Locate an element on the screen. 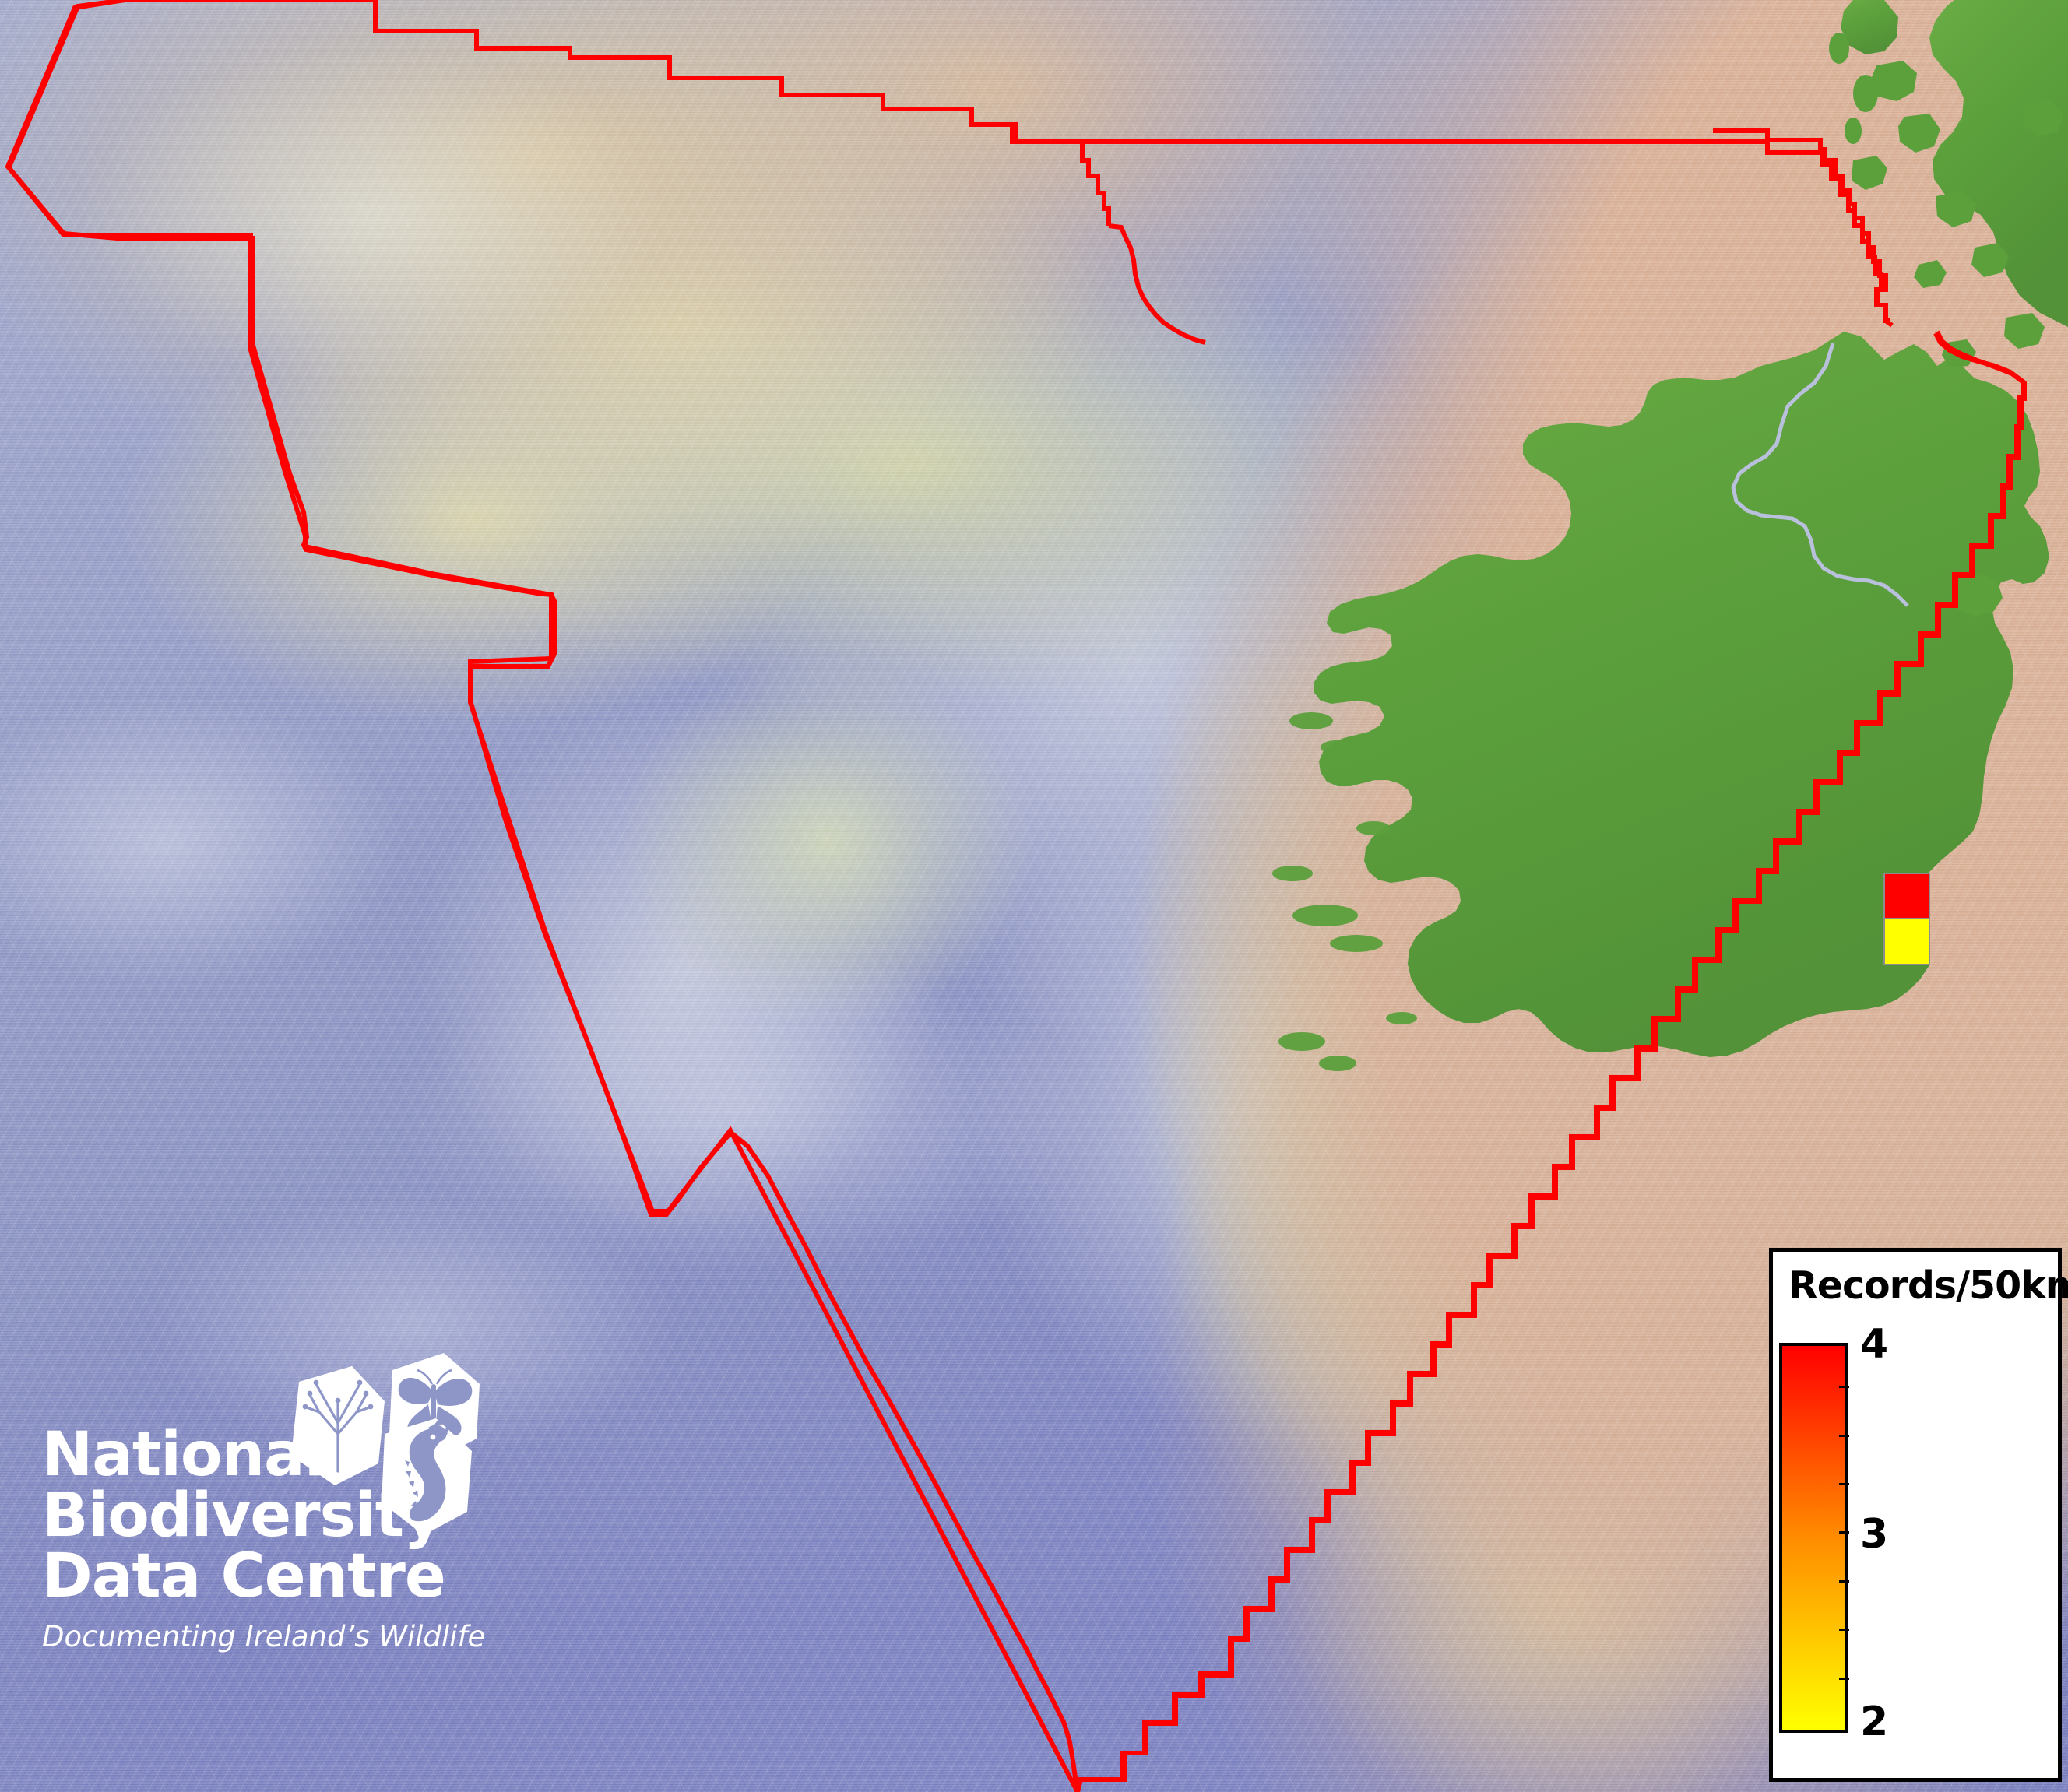 The height and width of the screenshot is (1792, 2068). west-coast-islands is located at coordinates (1344, 891).